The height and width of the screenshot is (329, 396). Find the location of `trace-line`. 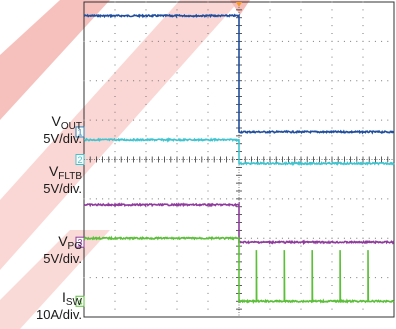

trace-line is located at coordinates (239, 151).